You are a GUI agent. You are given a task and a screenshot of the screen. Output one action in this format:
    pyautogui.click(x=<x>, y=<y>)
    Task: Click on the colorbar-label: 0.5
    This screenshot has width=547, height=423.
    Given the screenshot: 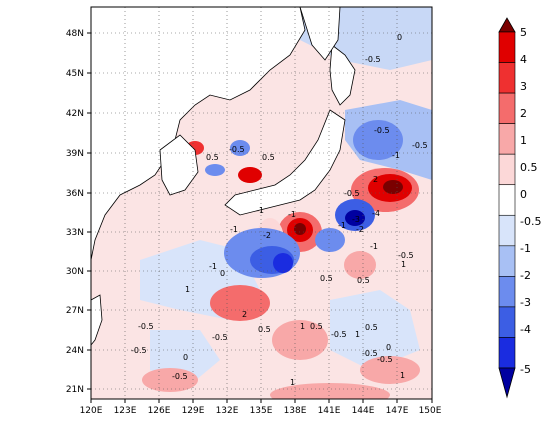 What is the action you would take?
    pyautogui.click(x=529, y=167)
    